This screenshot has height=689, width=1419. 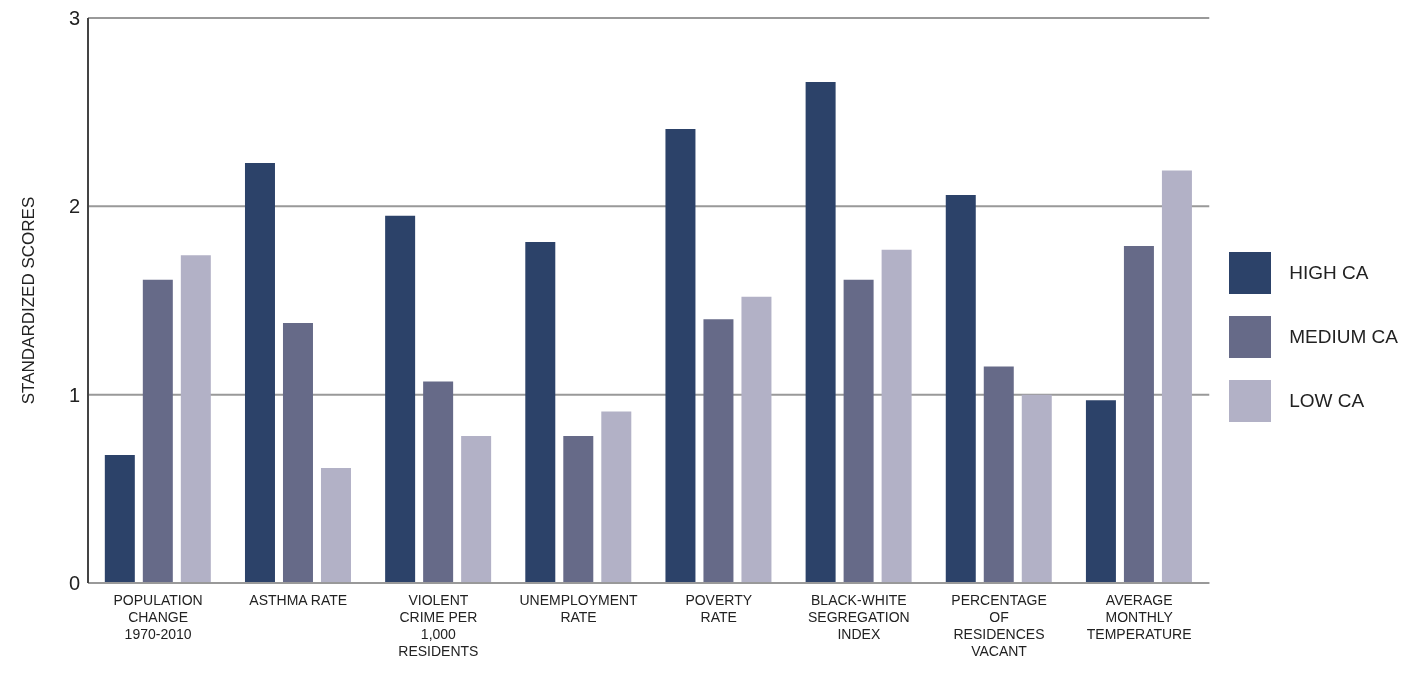 What do you see at coordinates (1343, 337) in the screenshot?
I see `legend-label: MEDIUM CA` at bounding box center [1343, 337].